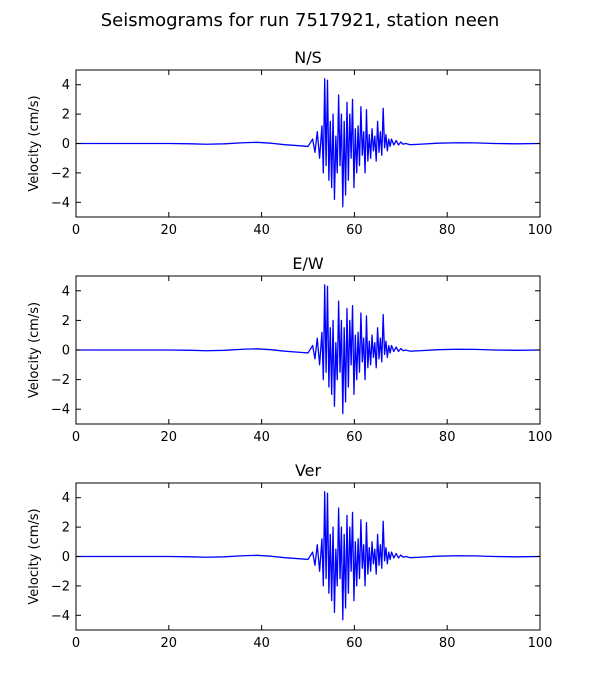  Describe the element at coordinates (308, 263) in the screenshot. I see `plot-title: E/W` at that location.